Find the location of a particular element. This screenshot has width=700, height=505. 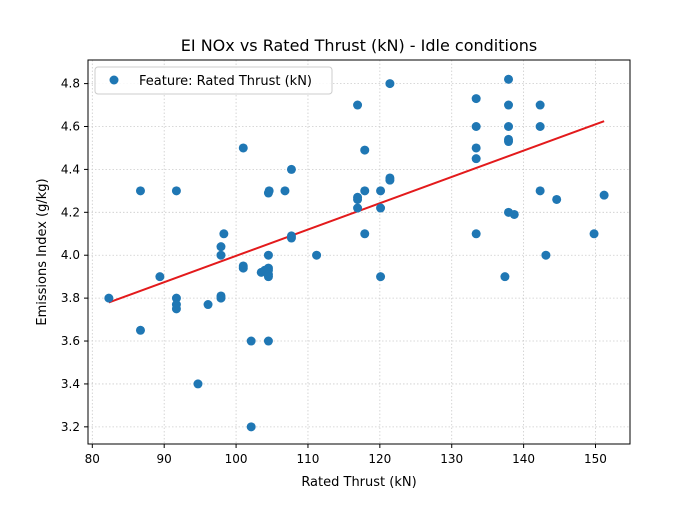

x-tick-label: 110 is located at coordinates (308, 459).